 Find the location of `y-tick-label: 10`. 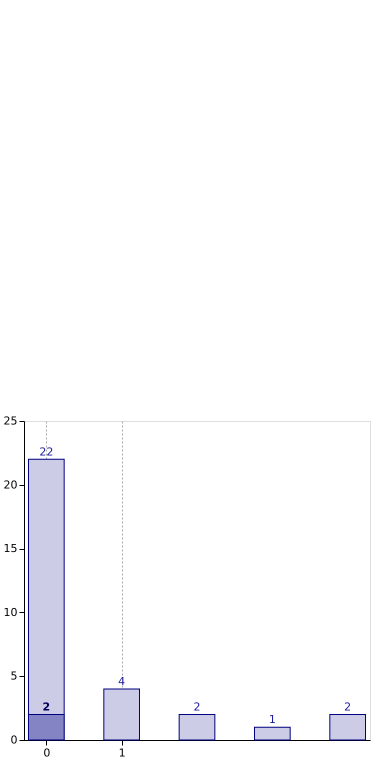

y-tick-label: 10 is located at coordinates (11, 612).